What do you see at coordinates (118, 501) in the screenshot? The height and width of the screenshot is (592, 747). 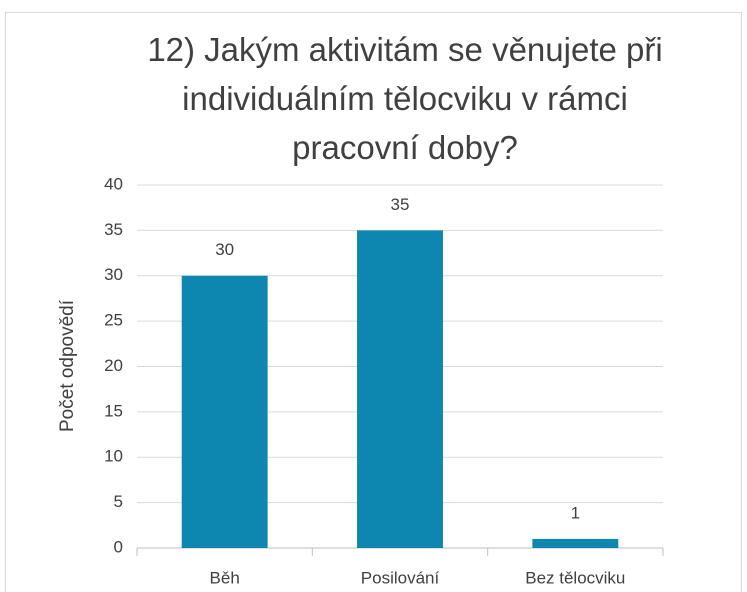 I see `y-tick-label: 5` at bounding box center [118, 501].